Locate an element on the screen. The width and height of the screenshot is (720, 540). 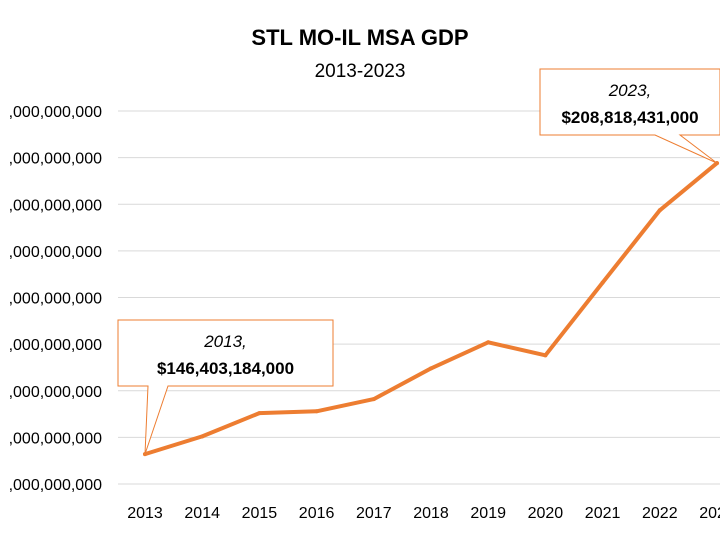
x-tick-label: 2017 is located at coordinates (374, 513).